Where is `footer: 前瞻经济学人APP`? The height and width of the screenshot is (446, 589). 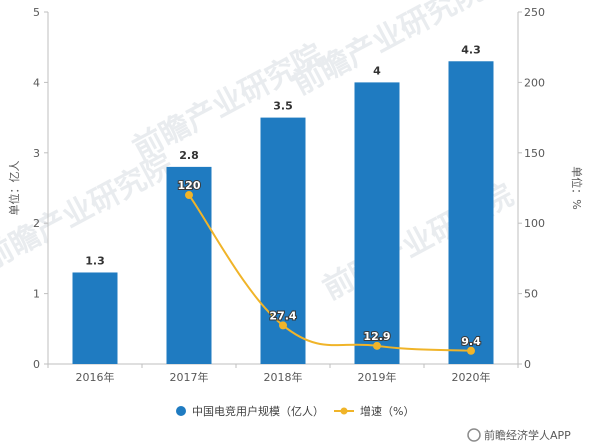
footer: 前瞻经济学人APP is located at coordinates (519, 435).